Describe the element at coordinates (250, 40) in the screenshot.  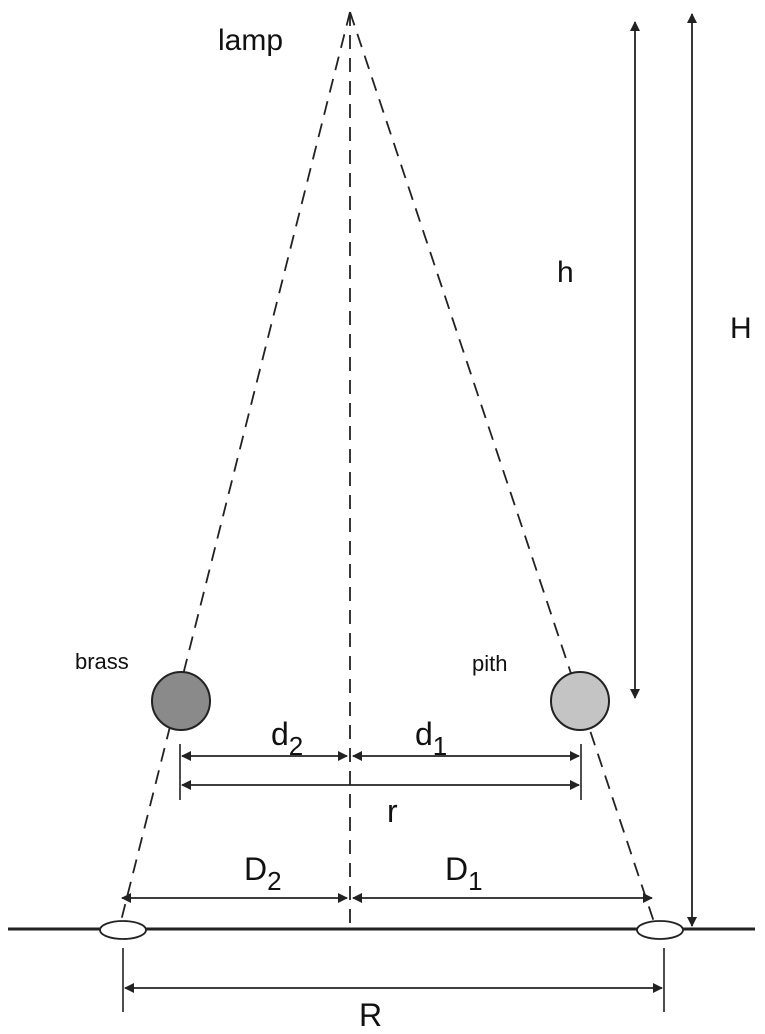
I see `lamp-label: lamp` at that location.